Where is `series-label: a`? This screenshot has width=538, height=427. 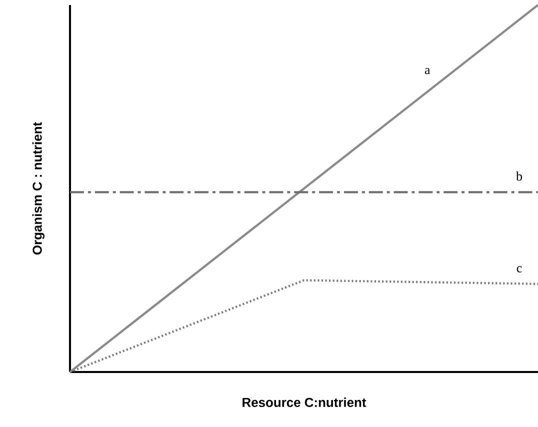
series-label: a is located at coordinates (427, 71).